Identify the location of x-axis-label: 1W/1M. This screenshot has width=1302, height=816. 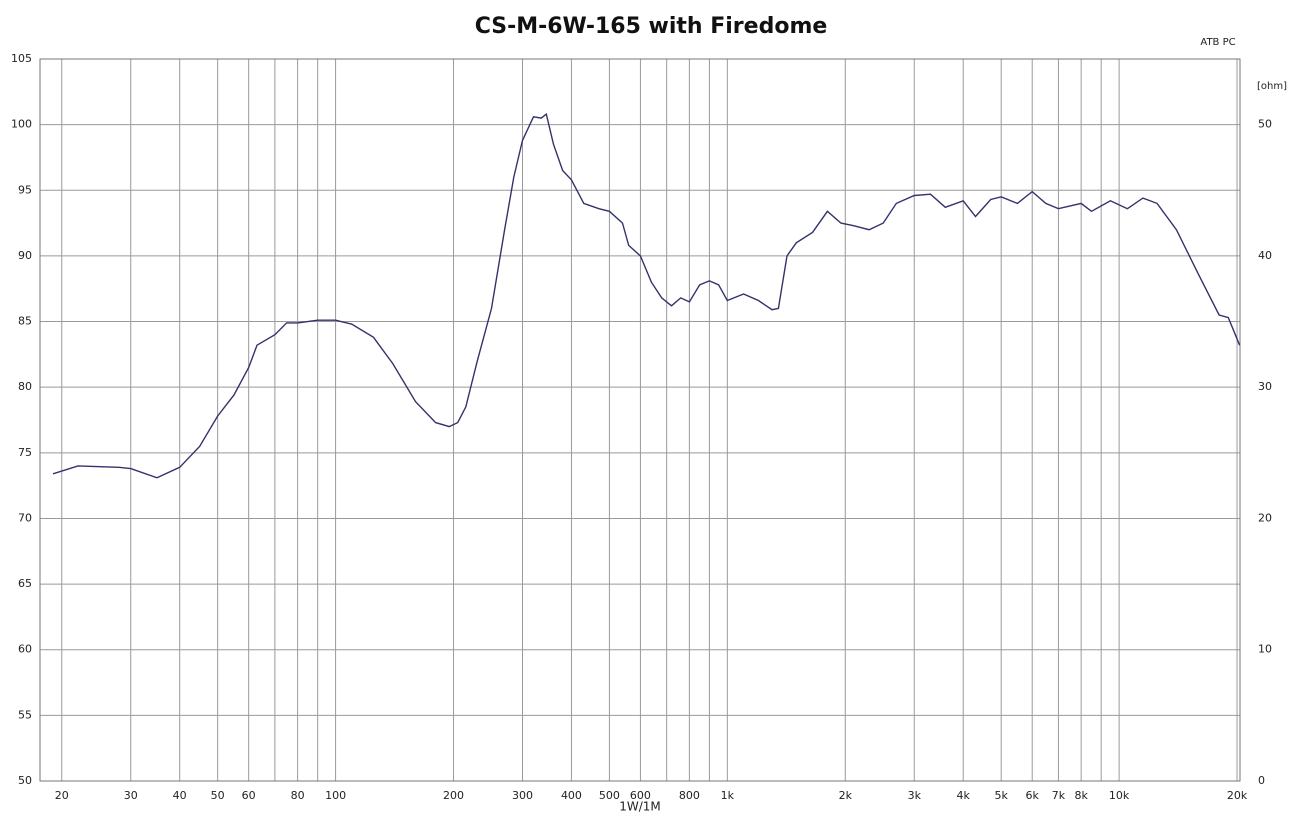
(640, 807).